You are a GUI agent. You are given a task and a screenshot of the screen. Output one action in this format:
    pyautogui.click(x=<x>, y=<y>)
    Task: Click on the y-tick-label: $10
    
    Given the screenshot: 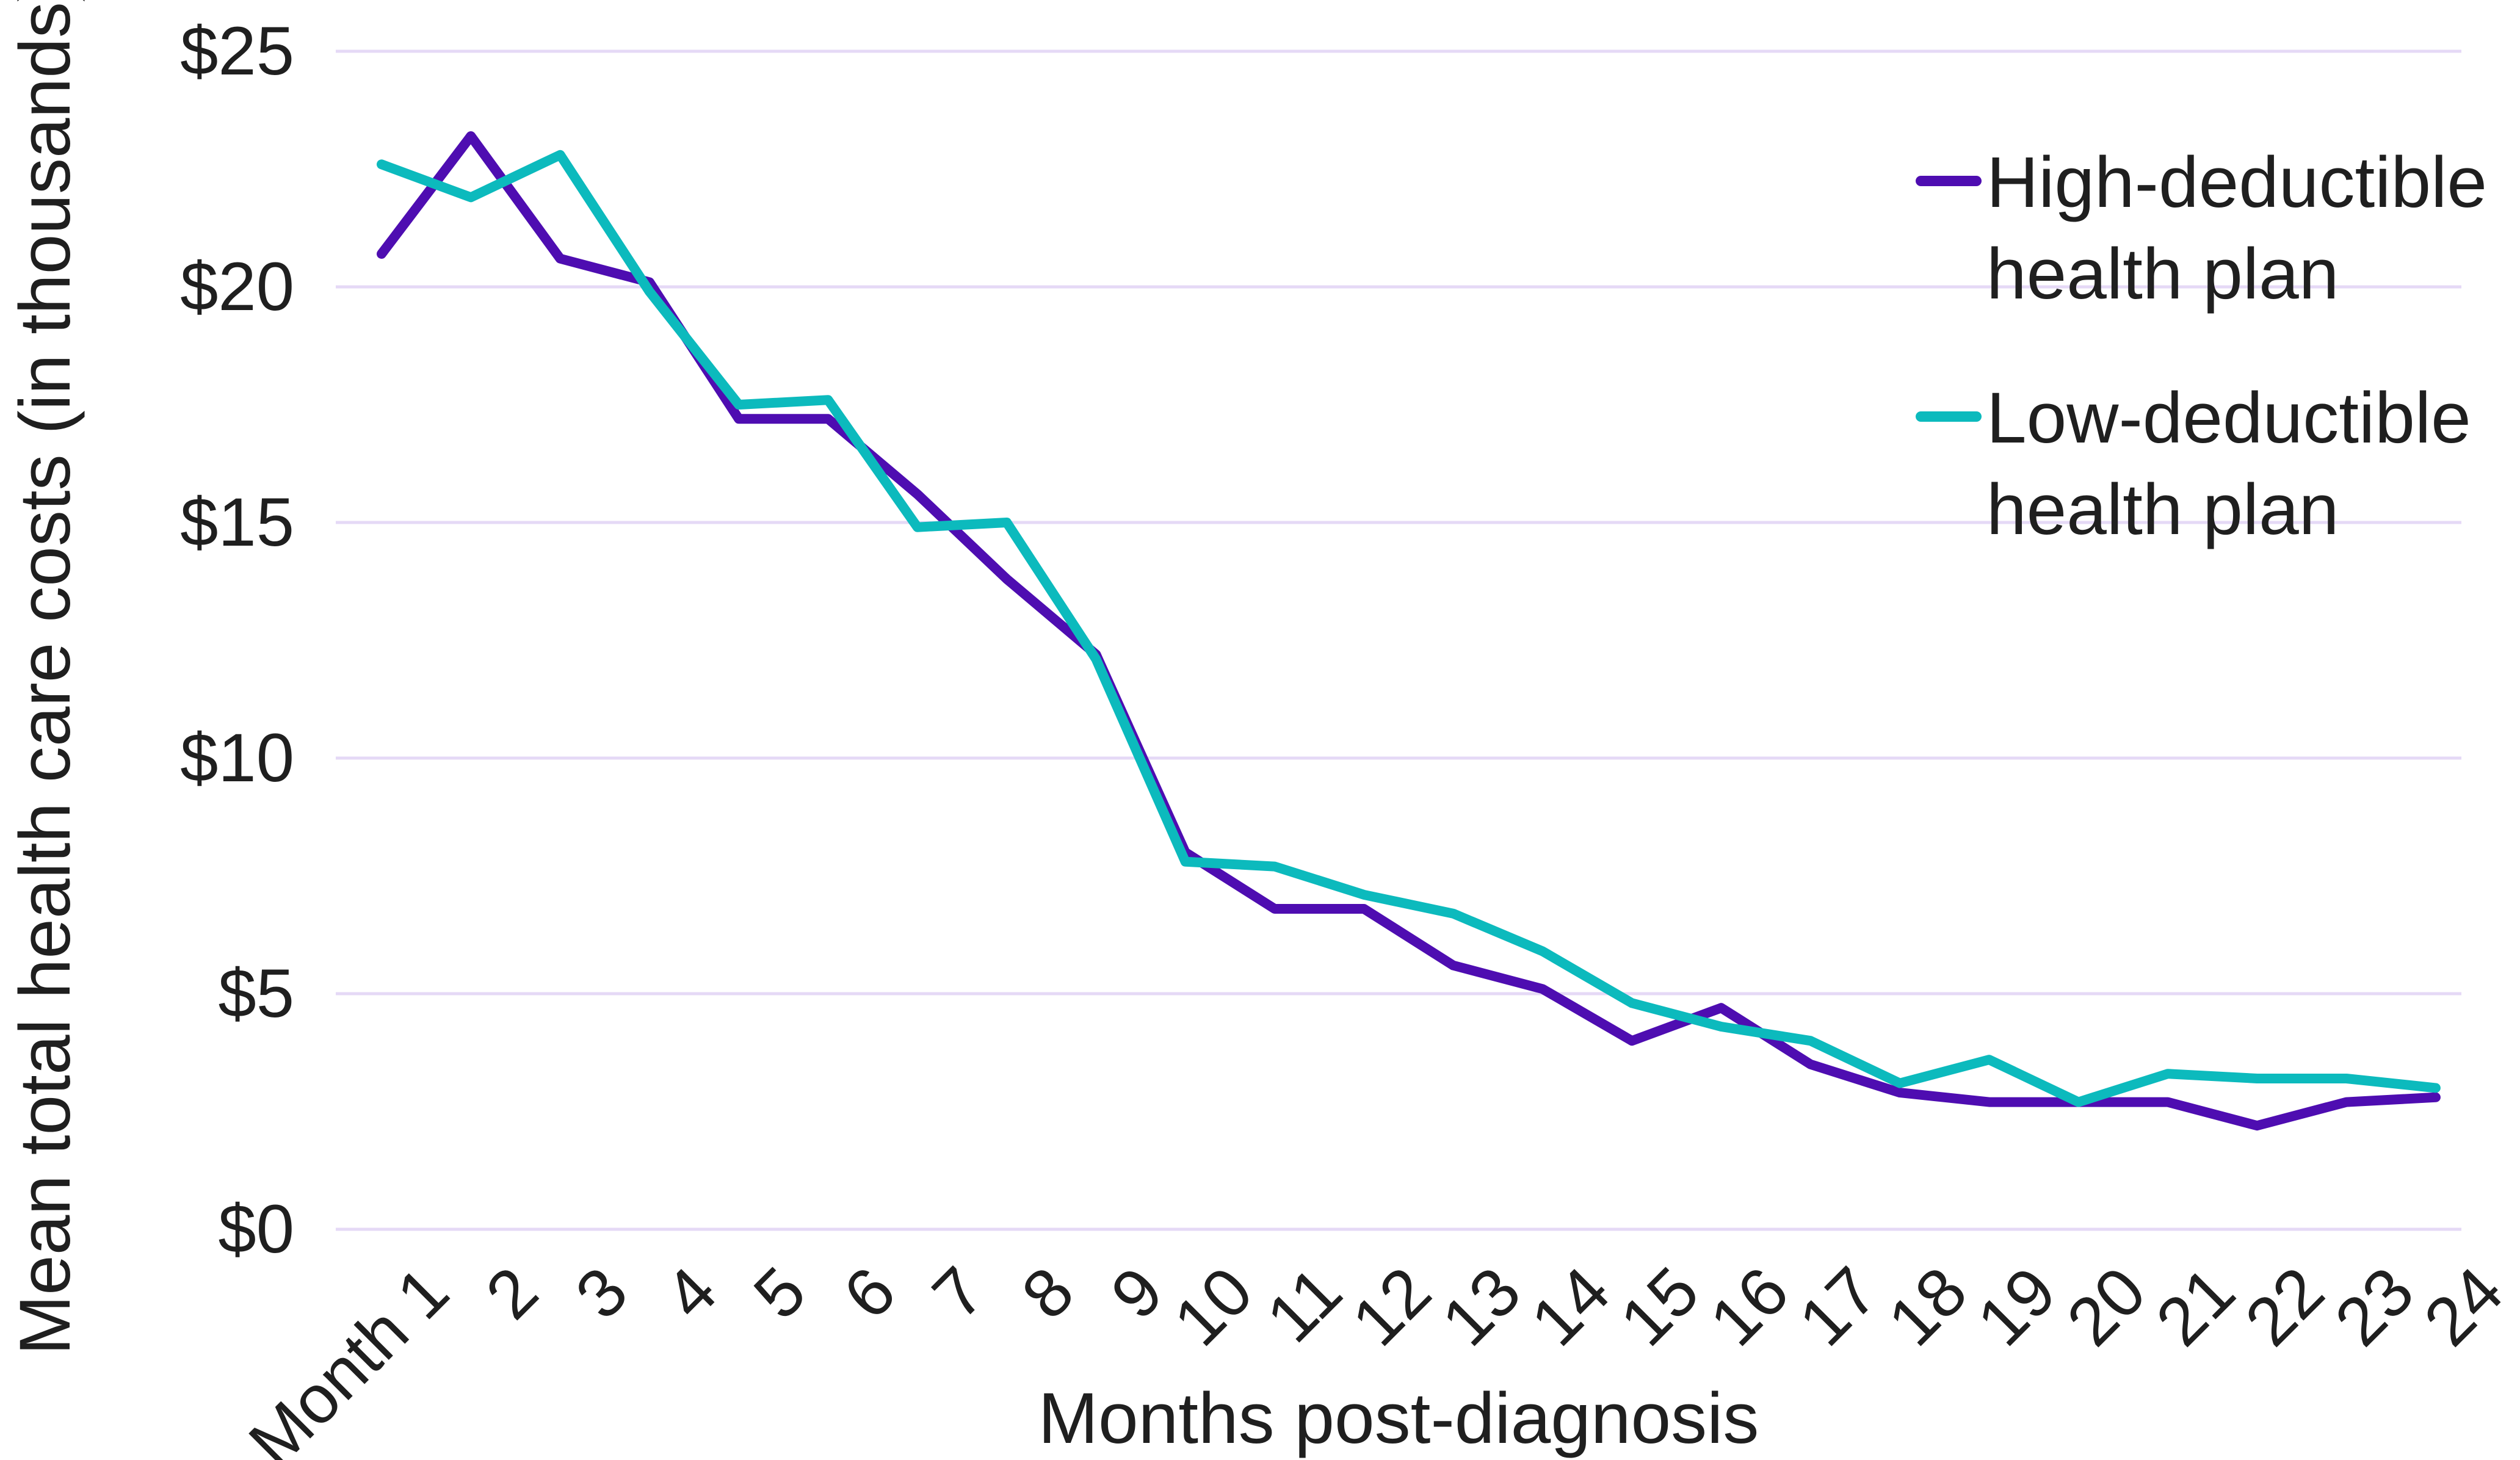 What is the action you would take?
    pyautogui.click(x=237, y=758)
    